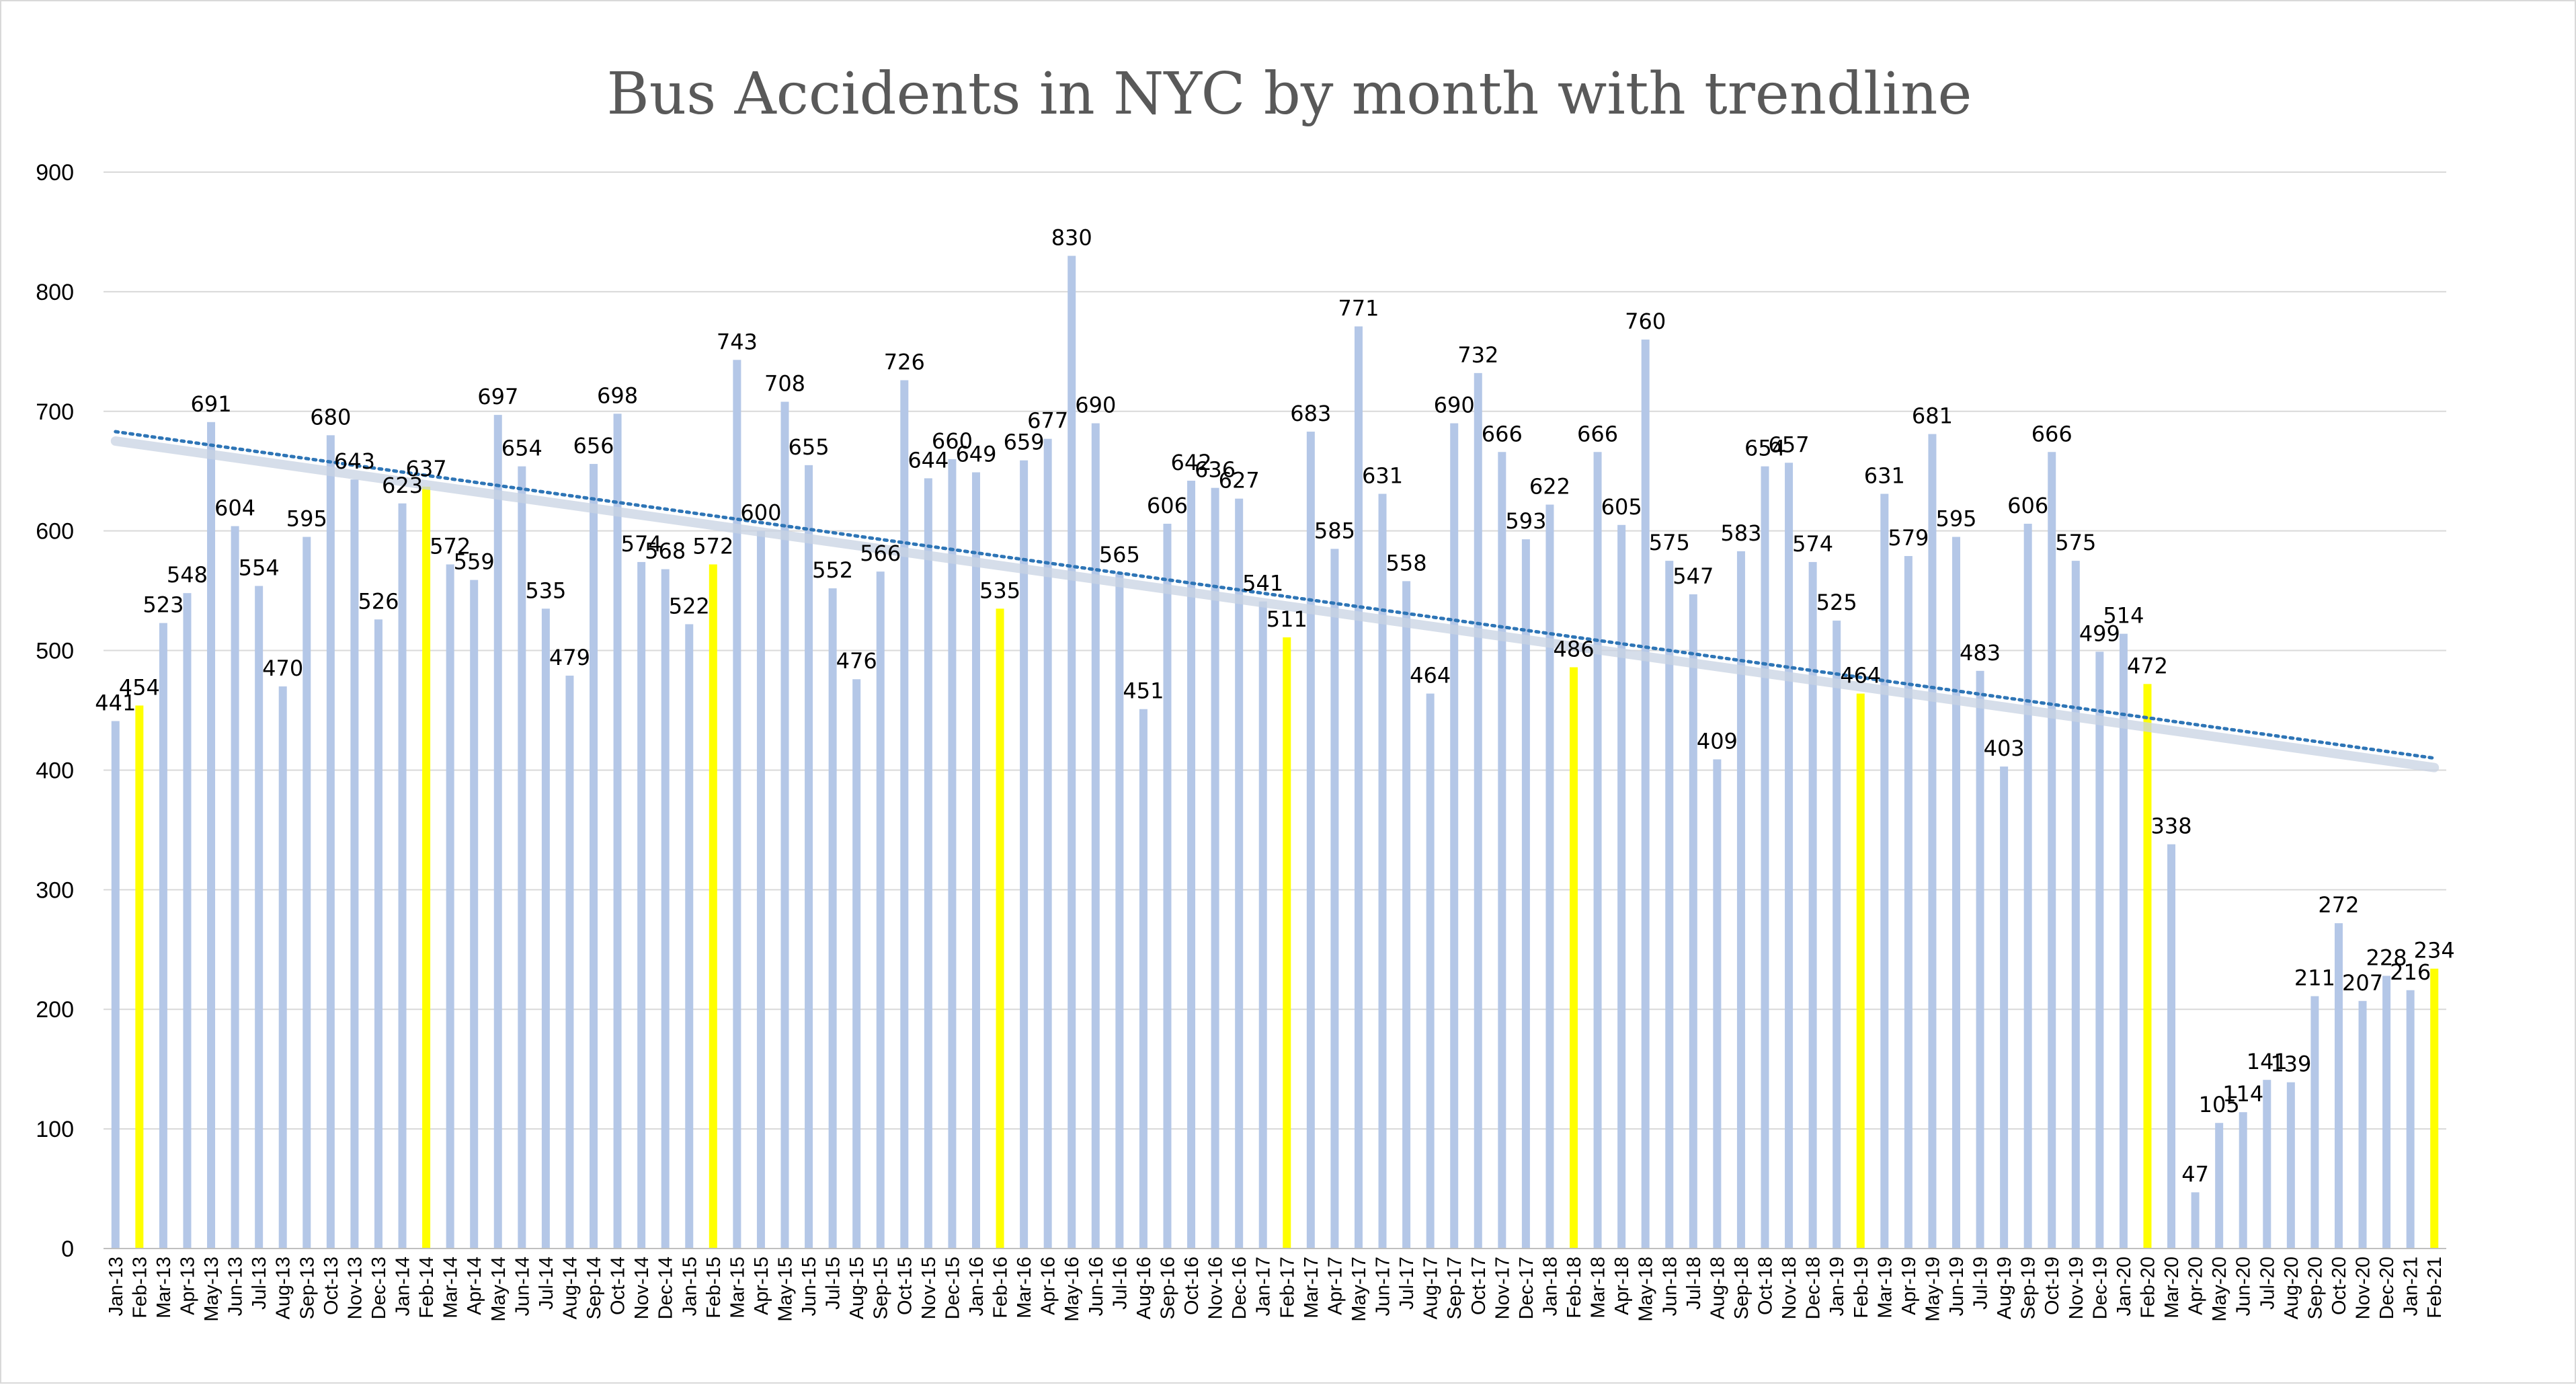  Describe the element at coordinates (1262, 583) in the screenshot. I see `data-label: 541` at that location.